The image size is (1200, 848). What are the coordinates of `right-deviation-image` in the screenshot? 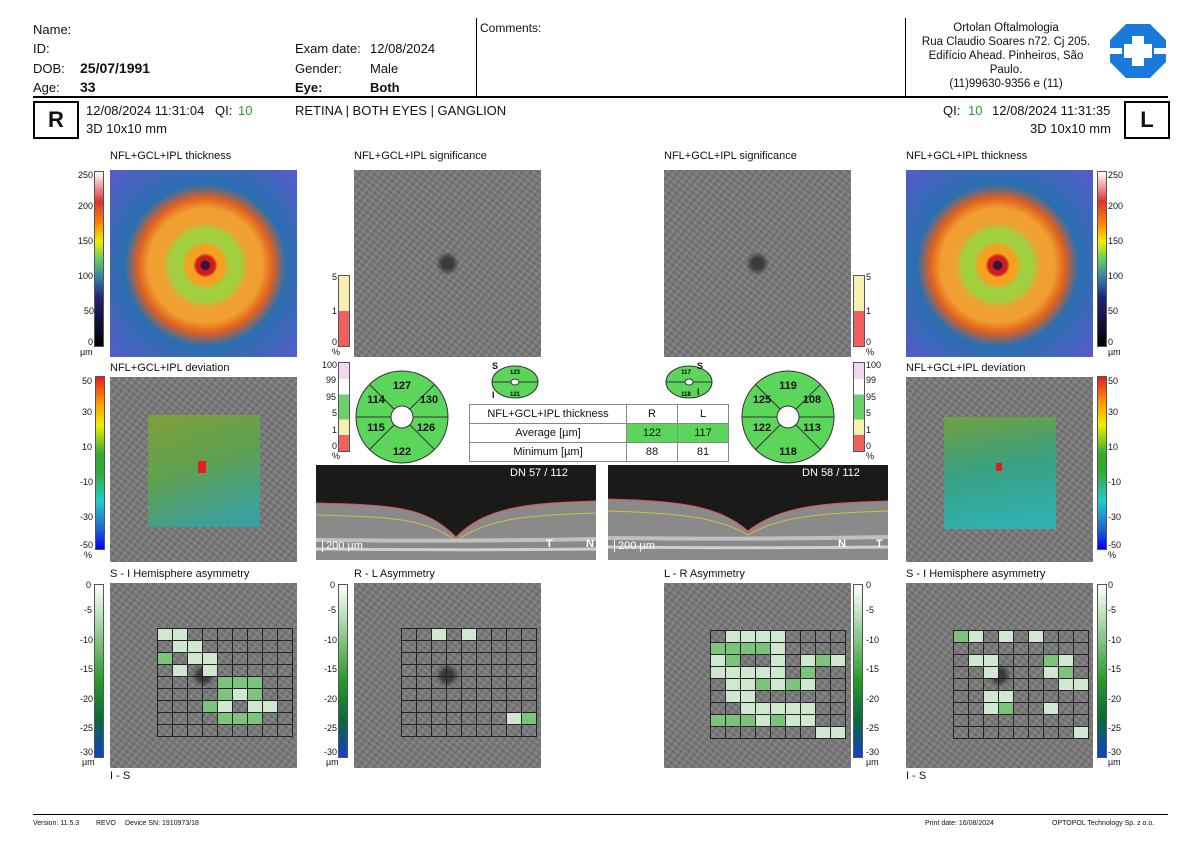 It's located at (203, 469).